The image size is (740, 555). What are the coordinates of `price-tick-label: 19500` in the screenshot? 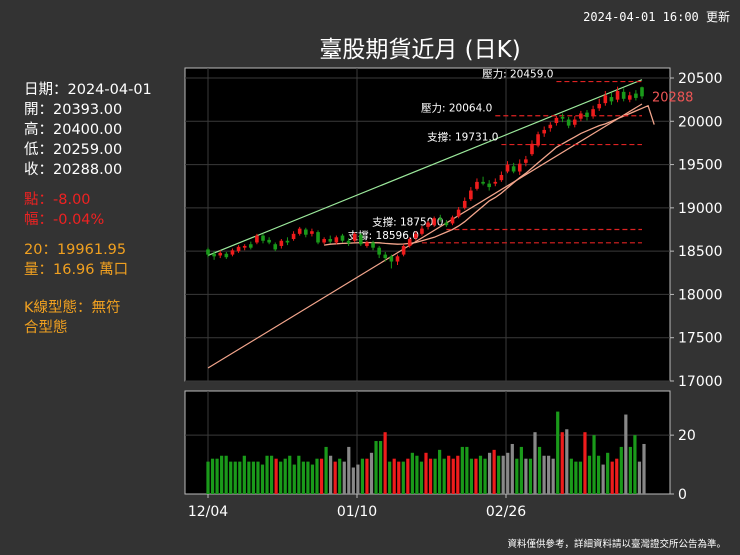 It's located at (700, 166).